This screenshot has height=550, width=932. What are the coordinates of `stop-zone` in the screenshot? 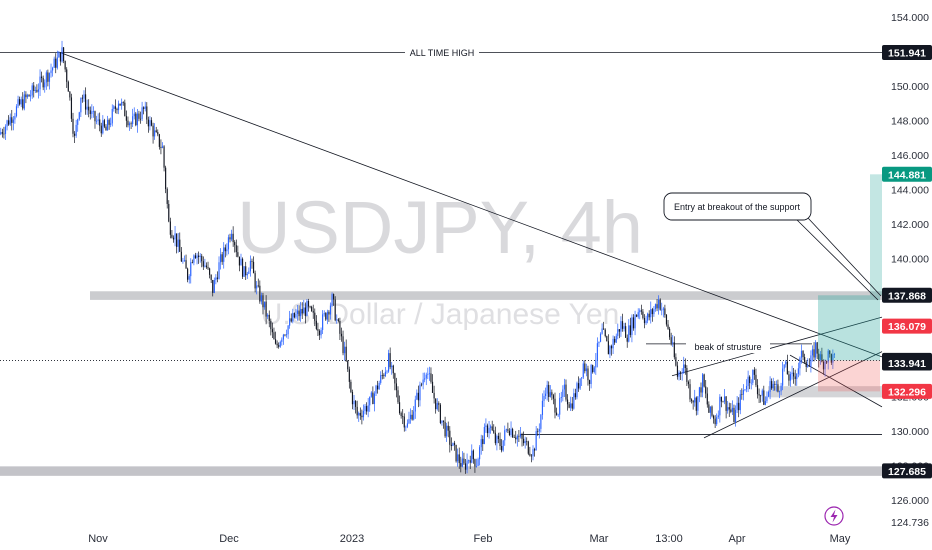 It's located at (849, 376).